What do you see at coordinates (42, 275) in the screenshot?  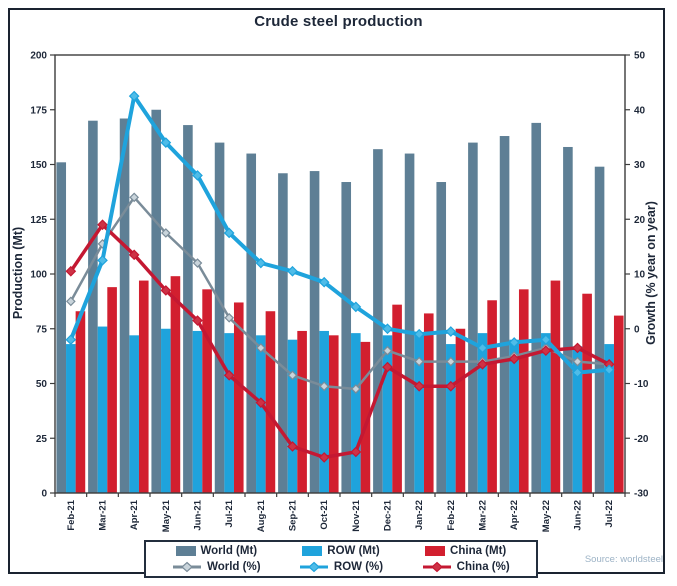 I see `y-axis-left: 0 25 50 75 100 125 150 175 200` at bounding box center [42, 275].